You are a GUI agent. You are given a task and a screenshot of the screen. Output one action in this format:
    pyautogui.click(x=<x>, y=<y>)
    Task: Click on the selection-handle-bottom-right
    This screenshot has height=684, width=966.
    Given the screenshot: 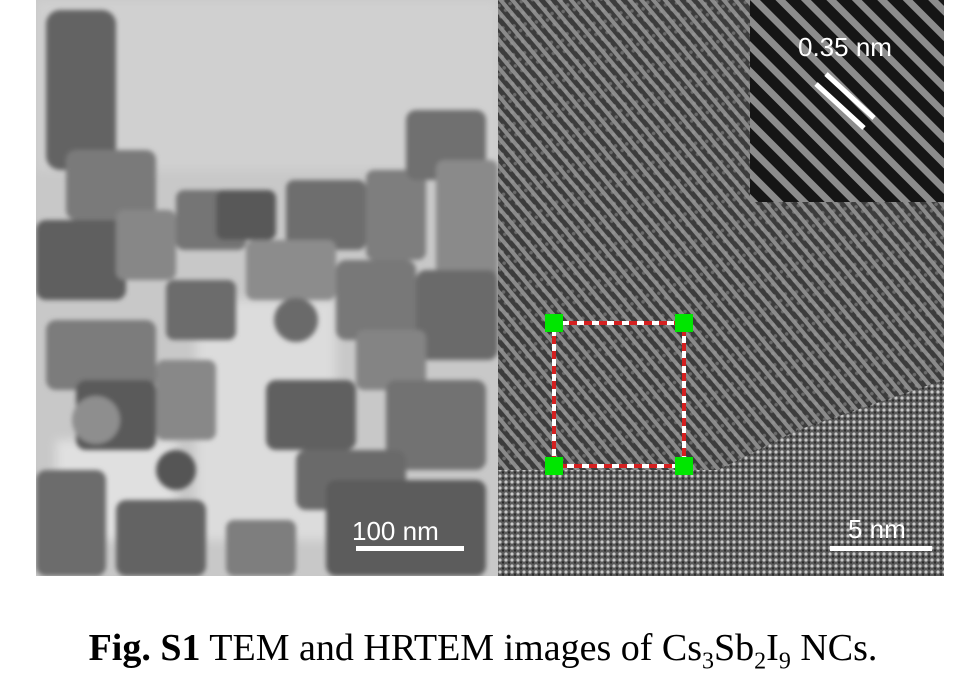 What is the action you would take?
    pyautogui.click(x=684, y=466)
    